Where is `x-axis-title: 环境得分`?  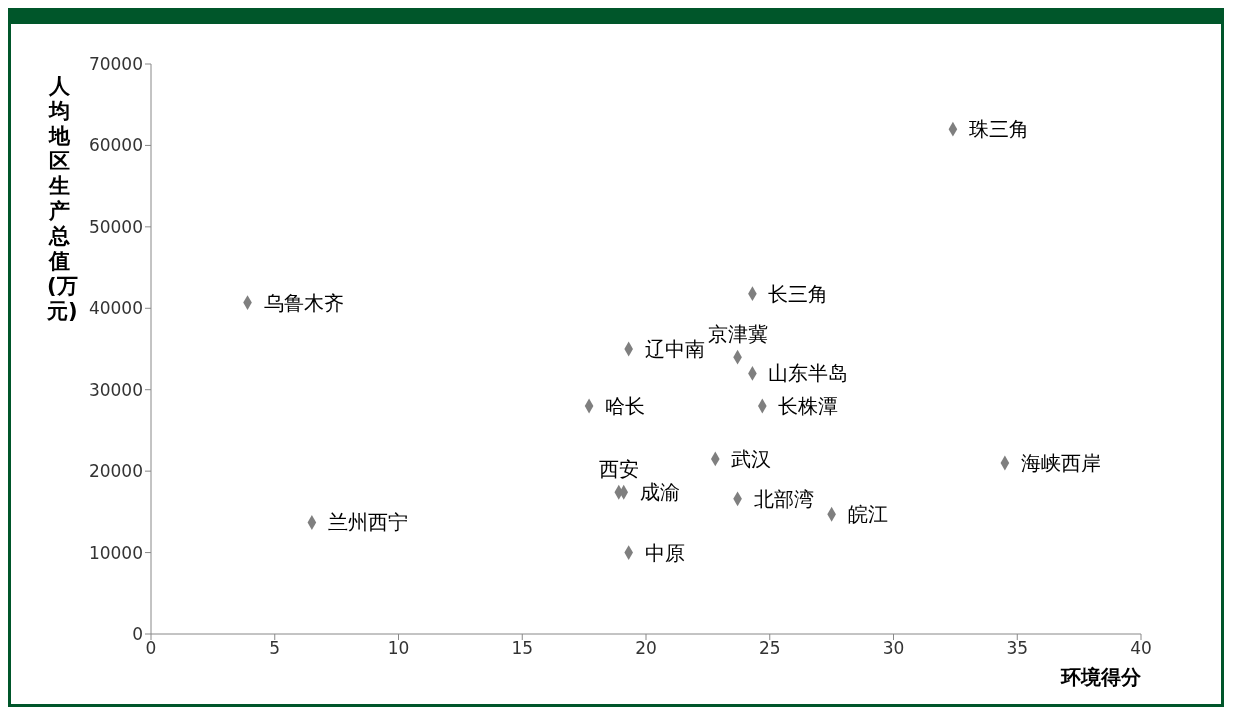
x-axis-title: 环境得分 is located at coordinates (1101, 677).